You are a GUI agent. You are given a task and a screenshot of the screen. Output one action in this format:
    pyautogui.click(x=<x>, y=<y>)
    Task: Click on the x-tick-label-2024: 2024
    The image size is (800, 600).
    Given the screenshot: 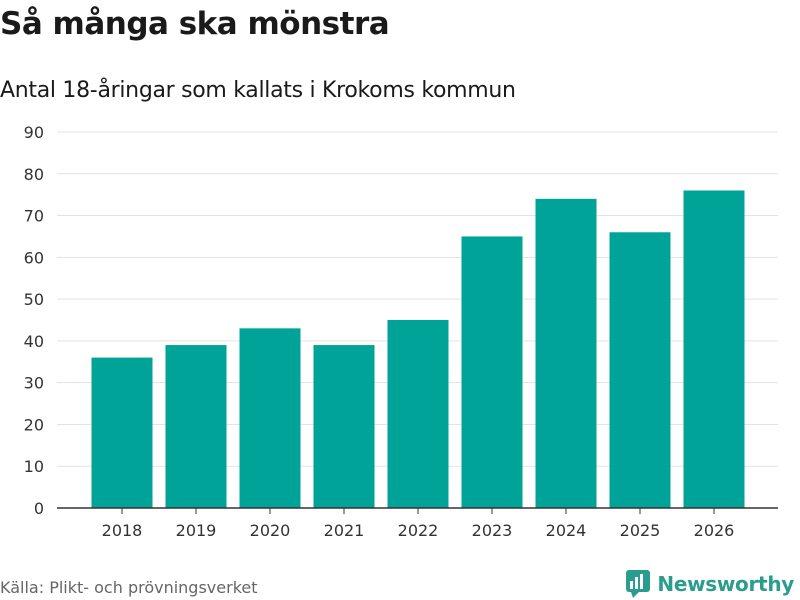 What is the action you would take?
    pyautogui.click(x=566, y=530)
    